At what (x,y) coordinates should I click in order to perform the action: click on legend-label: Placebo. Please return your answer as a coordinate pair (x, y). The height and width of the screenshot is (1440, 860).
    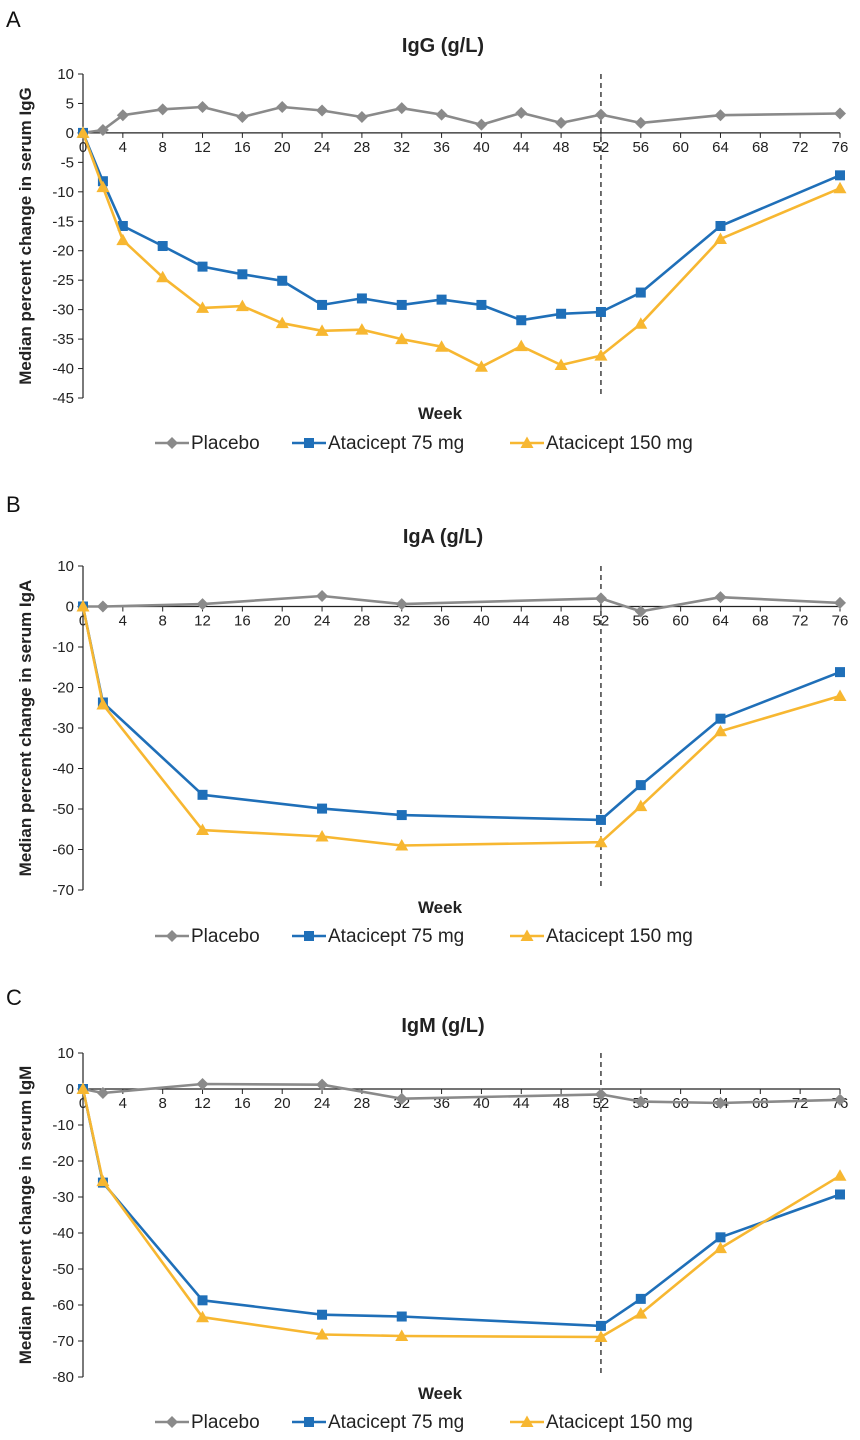
    Looking at the image, I should click on (225, 1422).